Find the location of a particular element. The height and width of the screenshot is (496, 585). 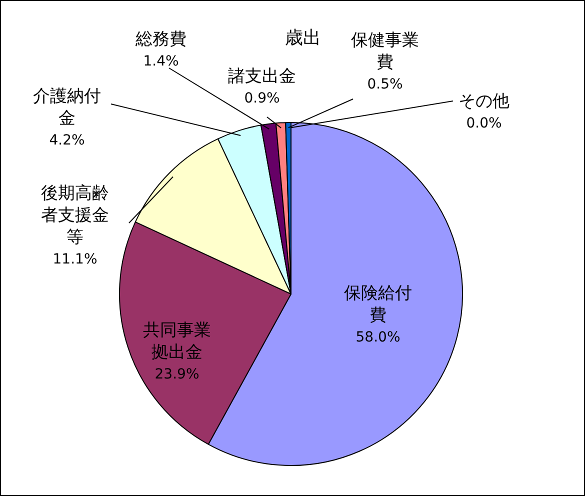

data-label: 4.2% is located at coordinates (67, 140).